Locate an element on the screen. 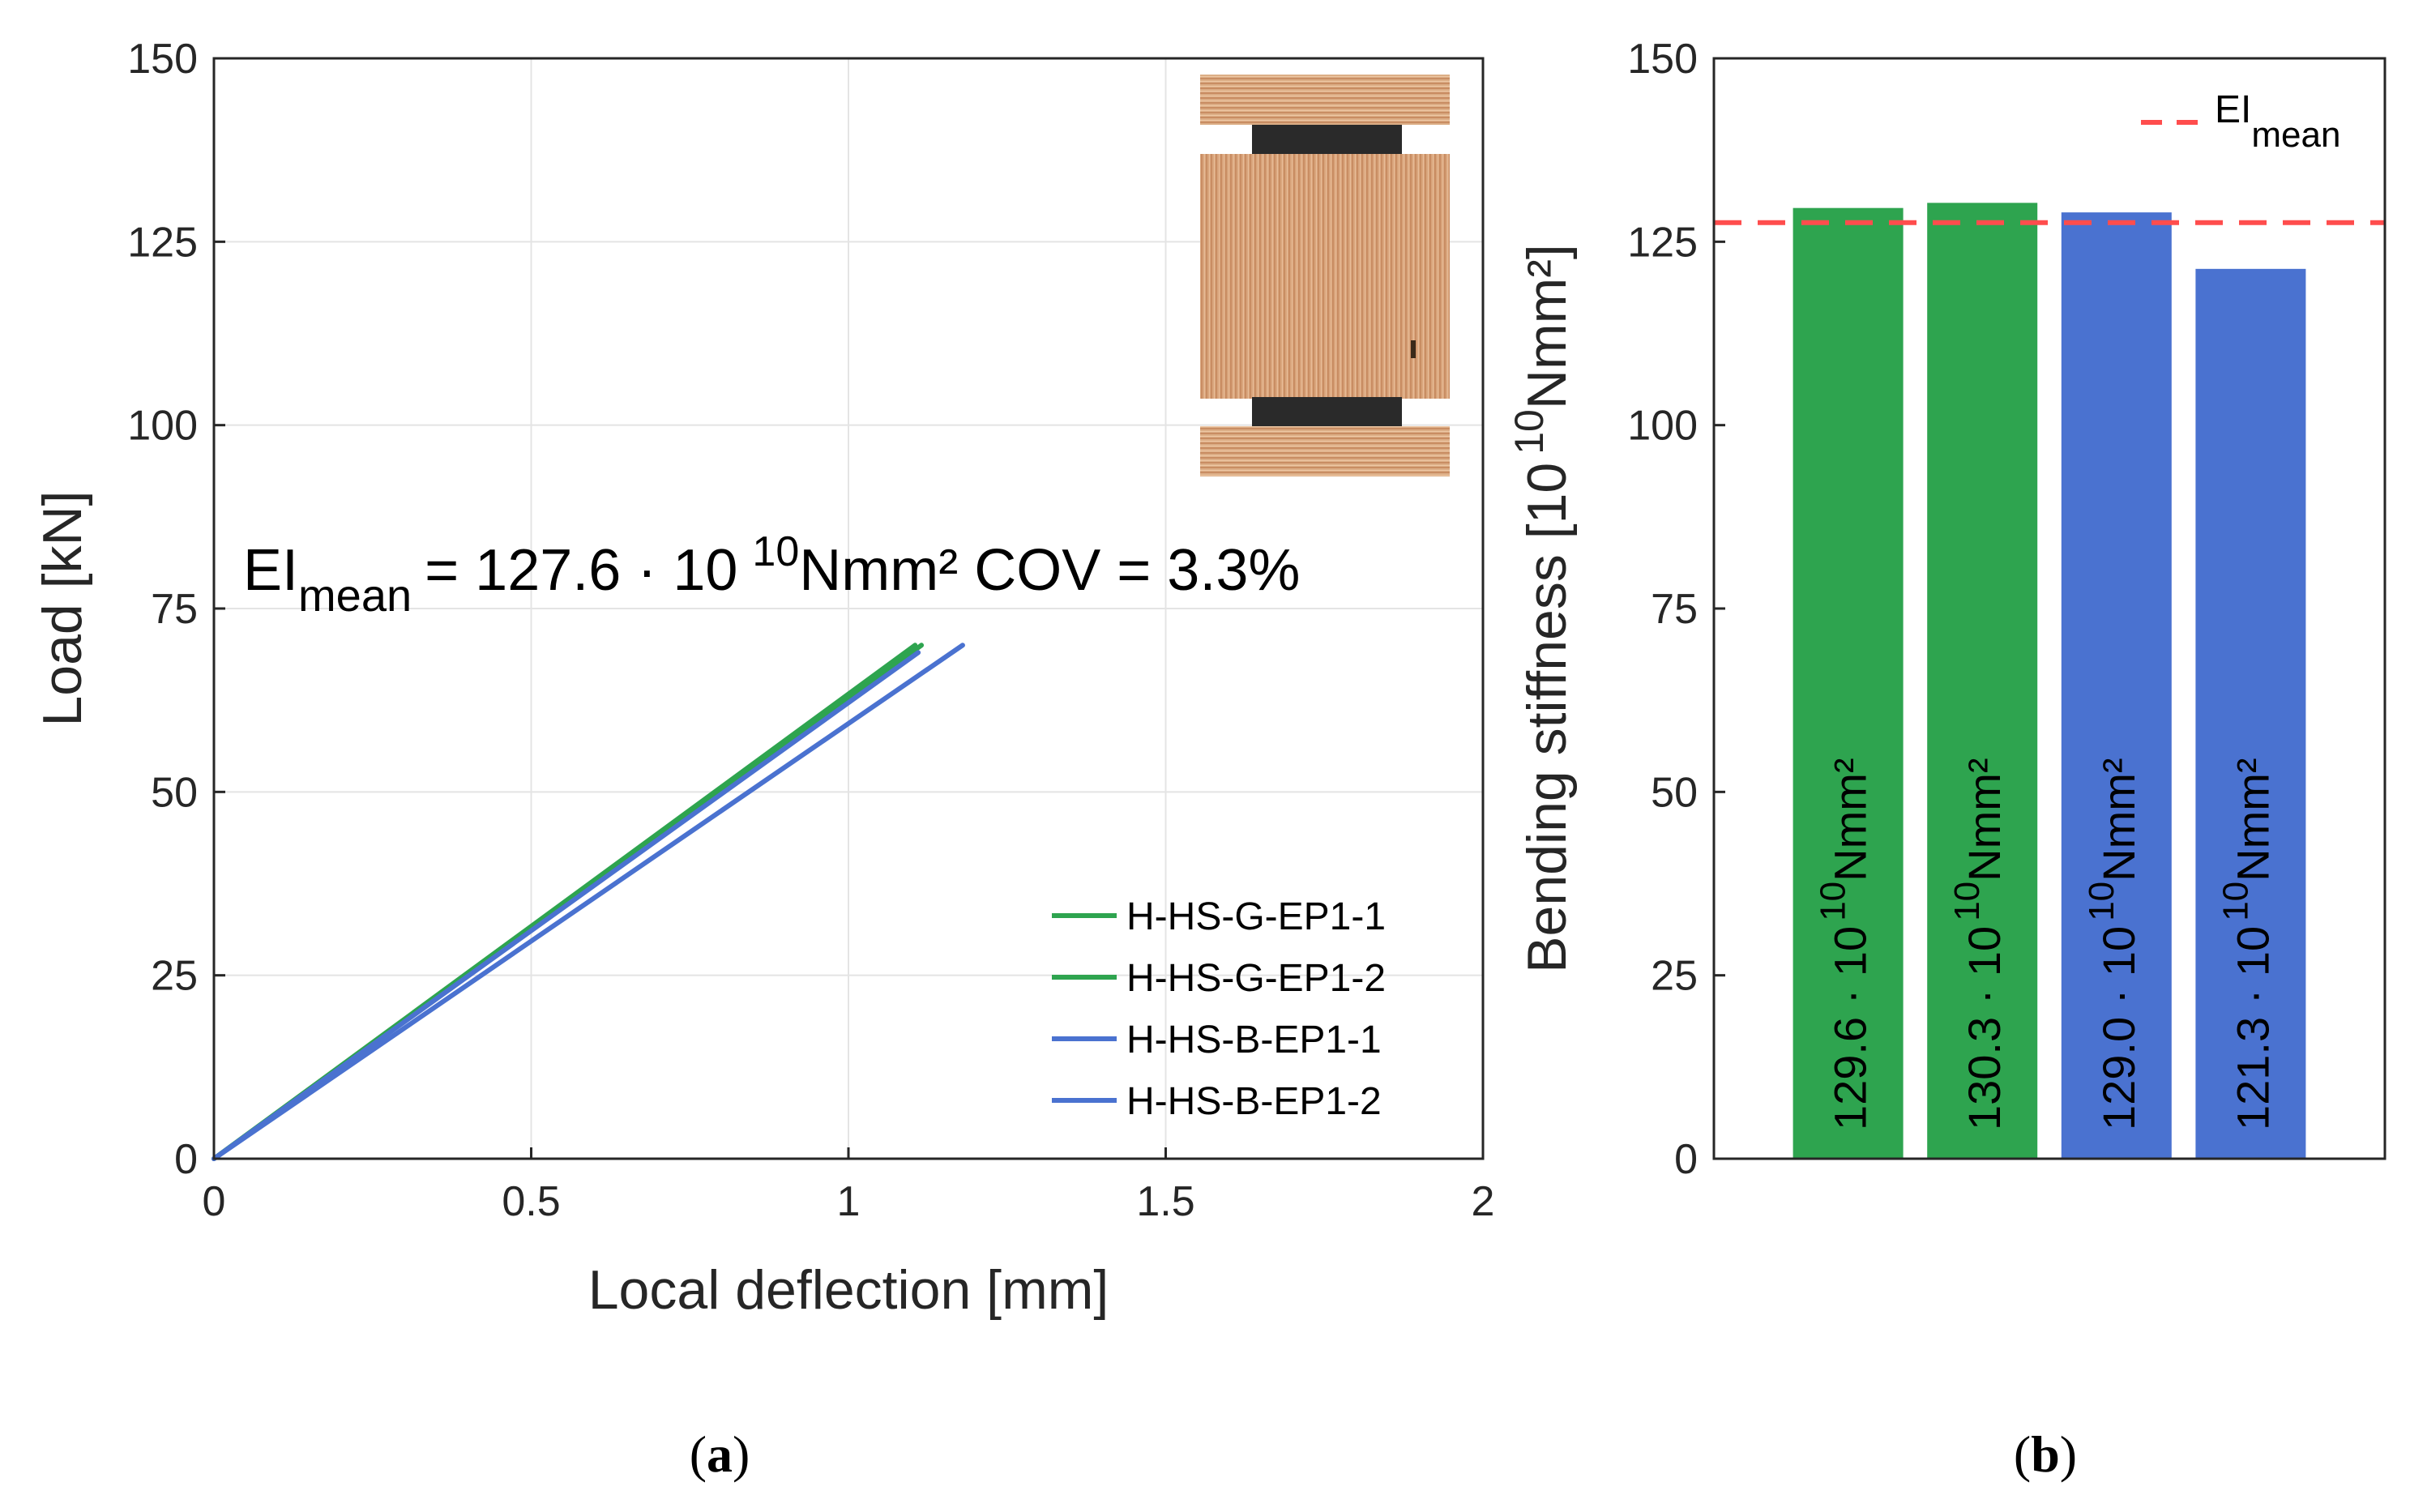 The height and width of the screenshot is (1512, 2410). bar-label-main: 129.0 · 10 is located at coordinates (2119, 1028).